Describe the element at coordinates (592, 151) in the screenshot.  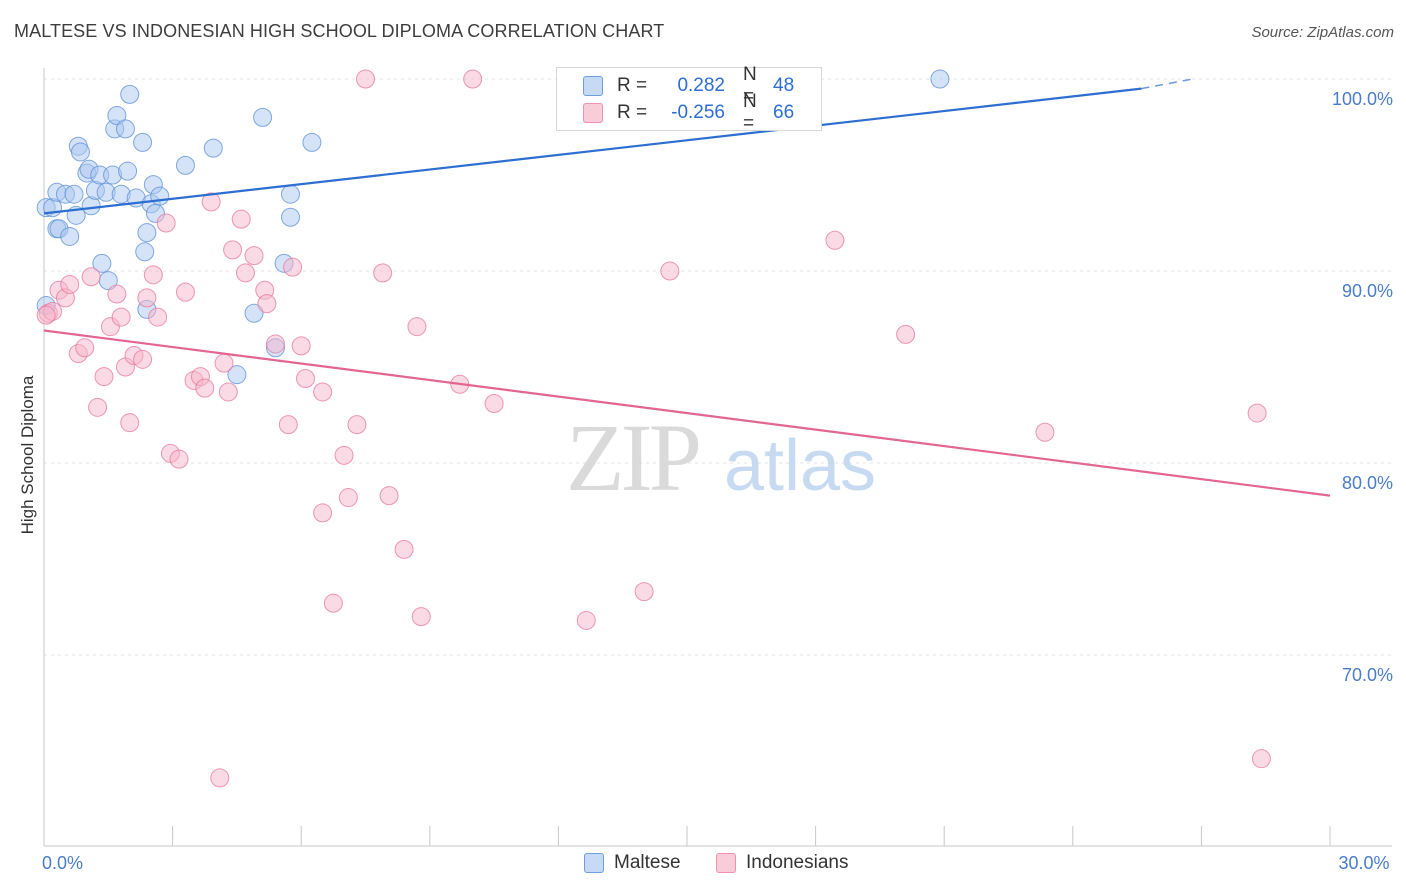
I see `maltese-trend-line` at that location.